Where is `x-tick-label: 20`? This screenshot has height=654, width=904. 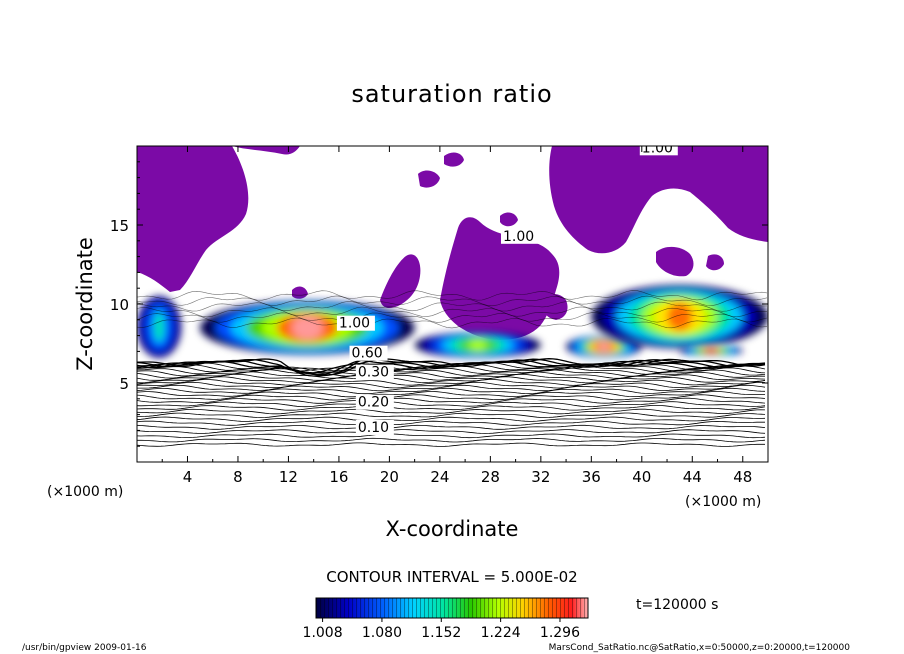
x-tick-label: 20 is located at coordinates (389, 477).